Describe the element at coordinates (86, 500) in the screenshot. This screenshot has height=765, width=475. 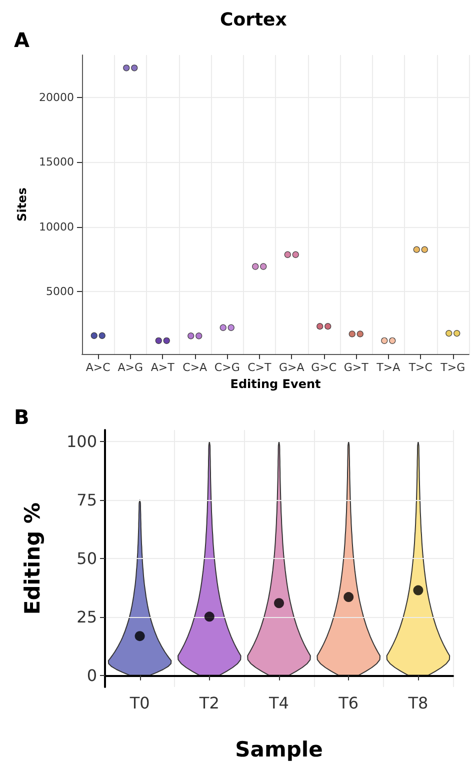
I see `y-tick-label: 75` at that location.